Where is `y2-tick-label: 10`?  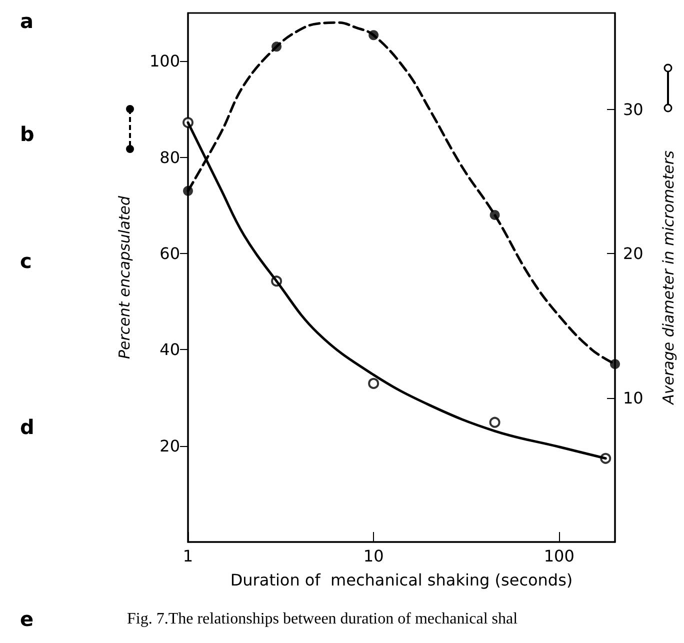
y2-tick-label: 10 is located at coordinates (633, 398).